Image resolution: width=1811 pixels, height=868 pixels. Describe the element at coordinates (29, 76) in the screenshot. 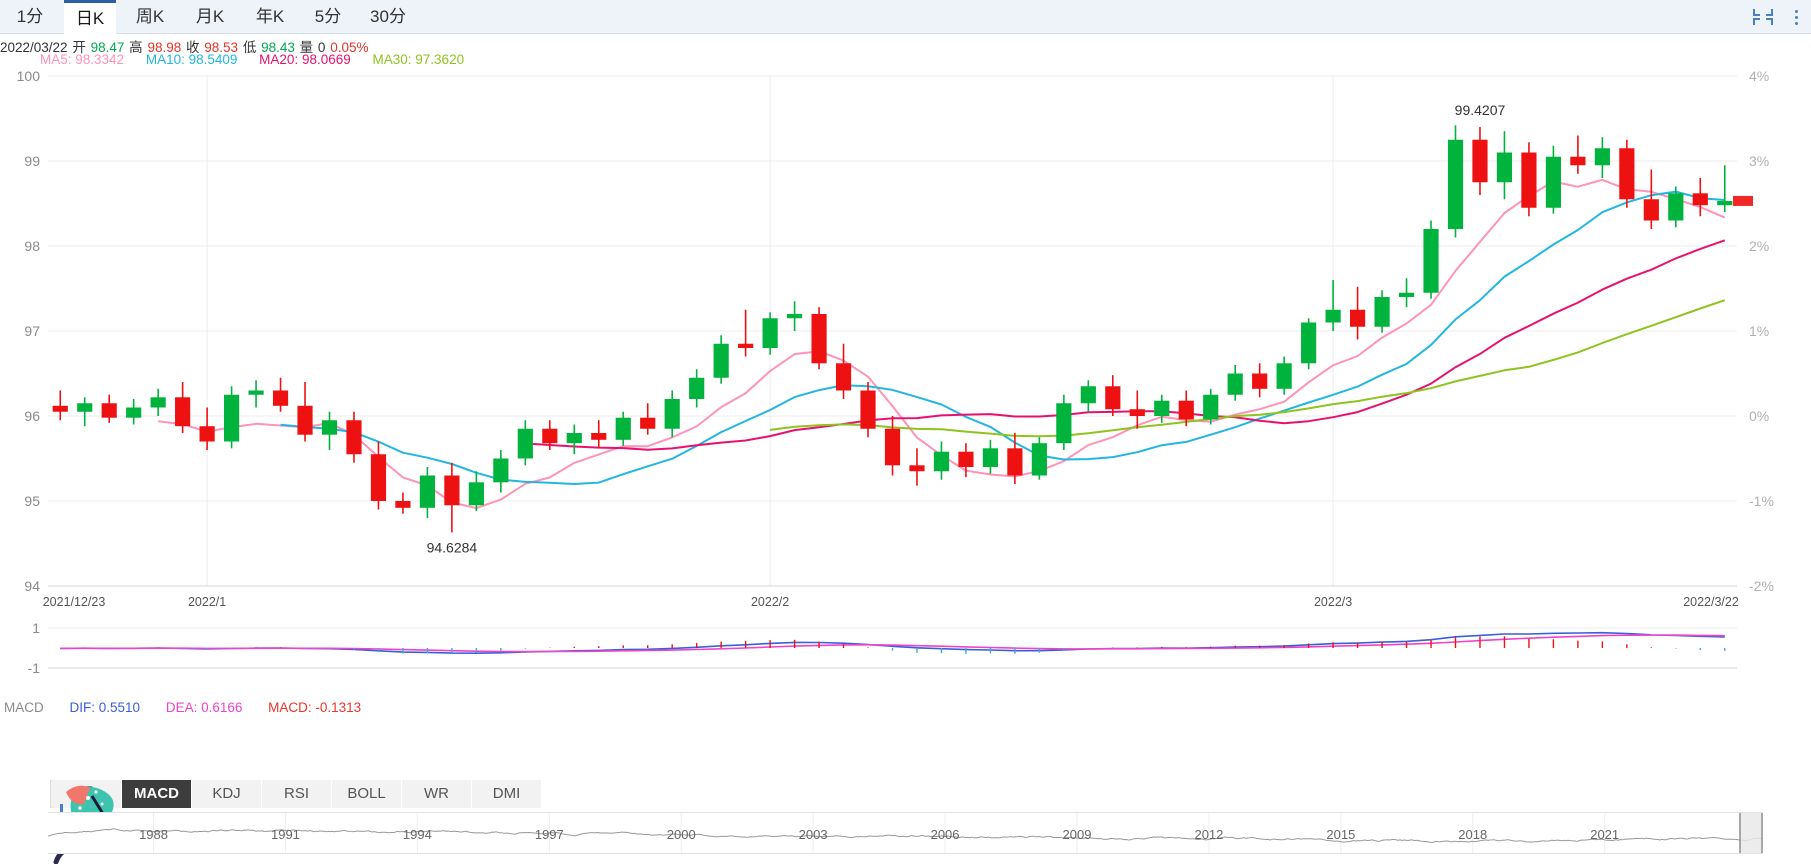

I see `svg-text: 100` at that location.